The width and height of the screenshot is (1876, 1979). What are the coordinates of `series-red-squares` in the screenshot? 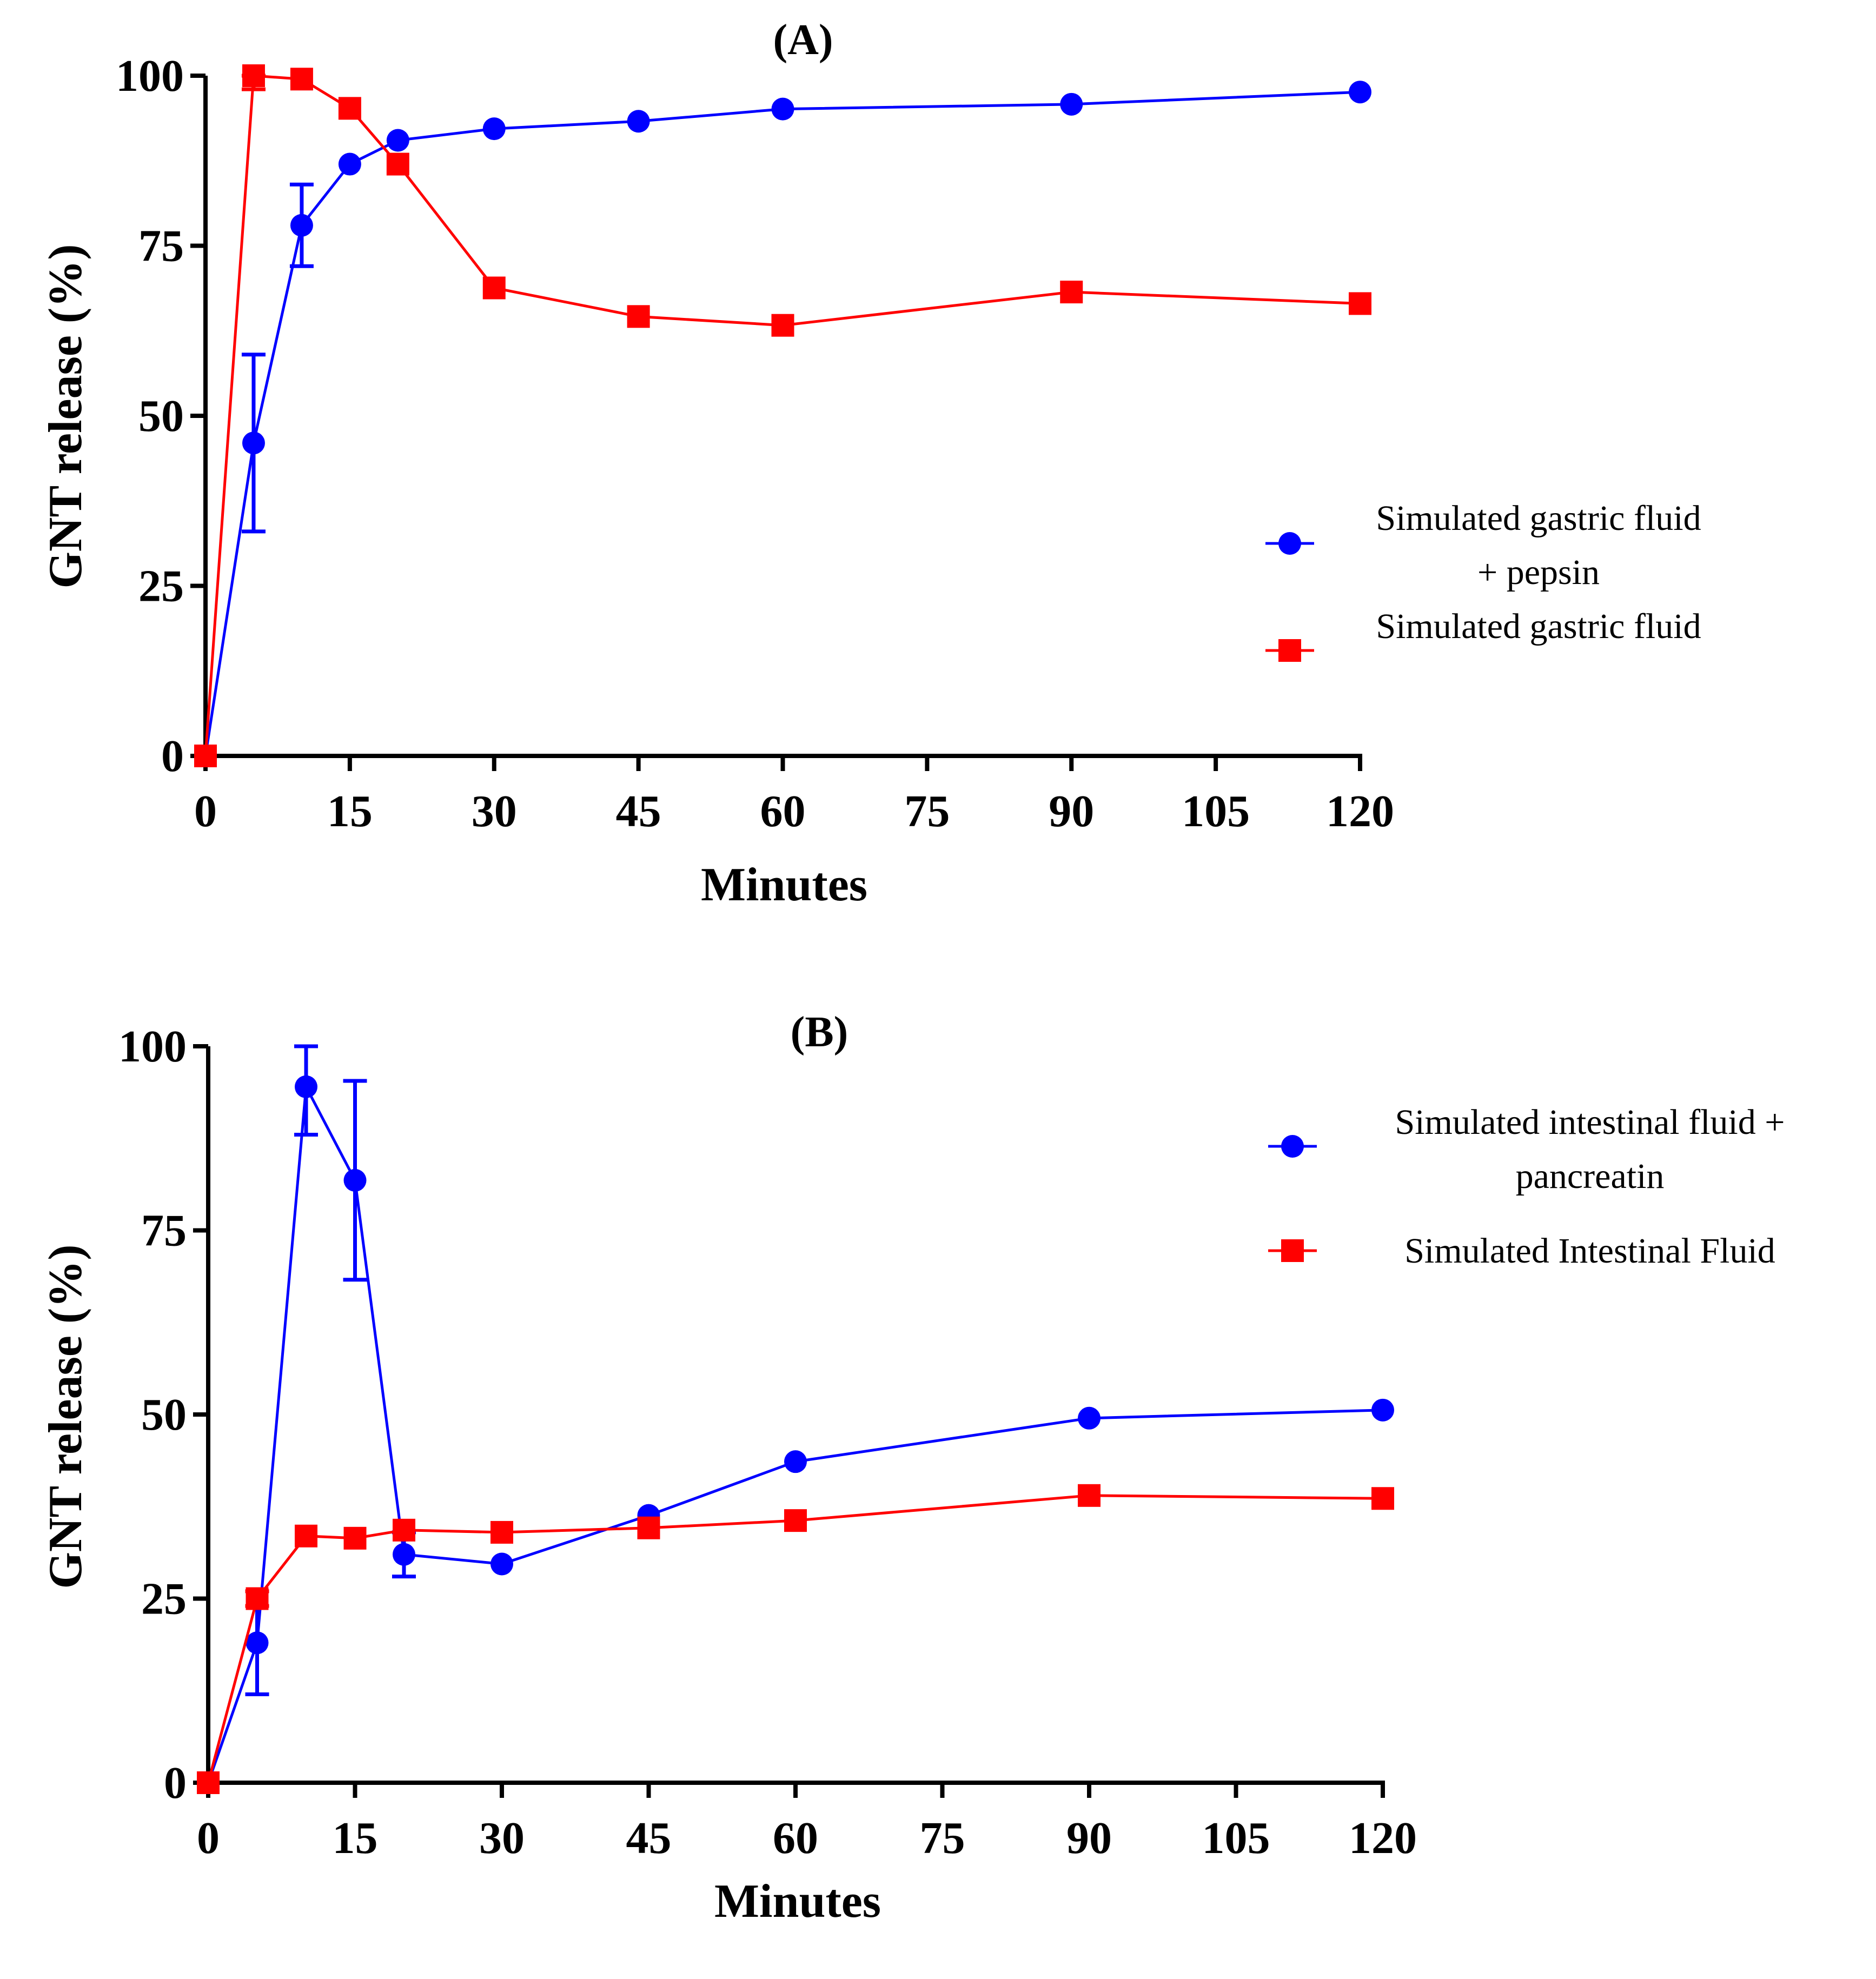 It's located at (795, 1639).